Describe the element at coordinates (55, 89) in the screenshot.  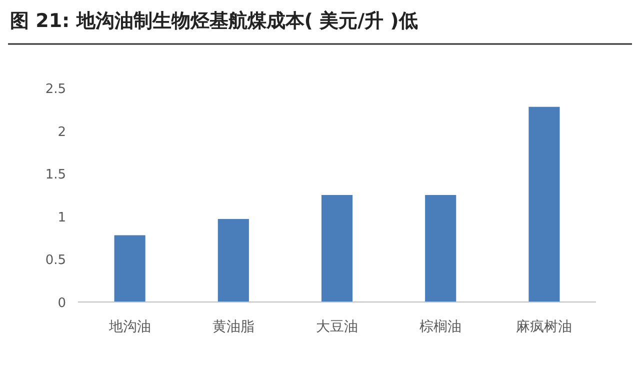
I see `y-tick-label: 2.5` at that location.